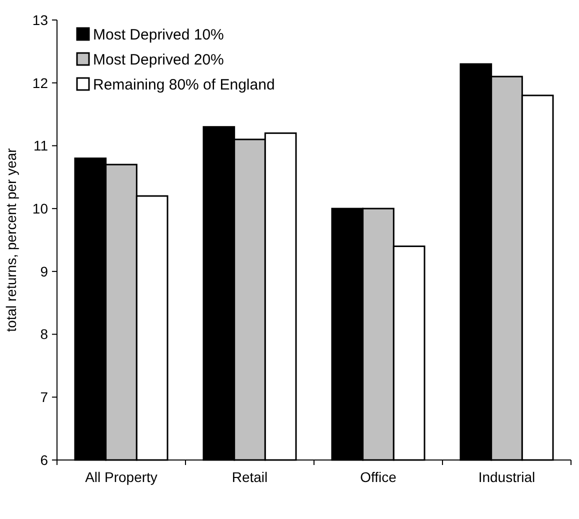  Describe the element at coordinates (44, 334) in the screenshot. I see `y-tick-label: 8` at that location.